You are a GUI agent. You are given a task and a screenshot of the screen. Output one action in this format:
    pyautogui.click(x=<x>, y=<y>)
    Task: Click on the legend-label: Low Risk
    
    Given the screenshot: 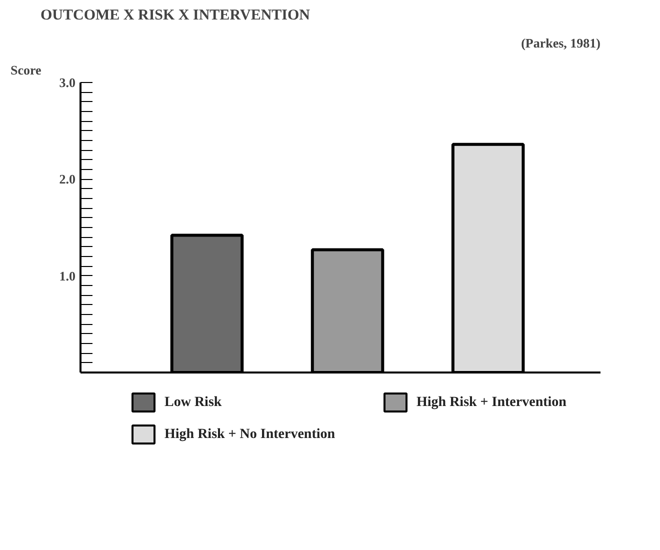 What is the action you would take?
    pyautogui.click(x=193, y=402)
    